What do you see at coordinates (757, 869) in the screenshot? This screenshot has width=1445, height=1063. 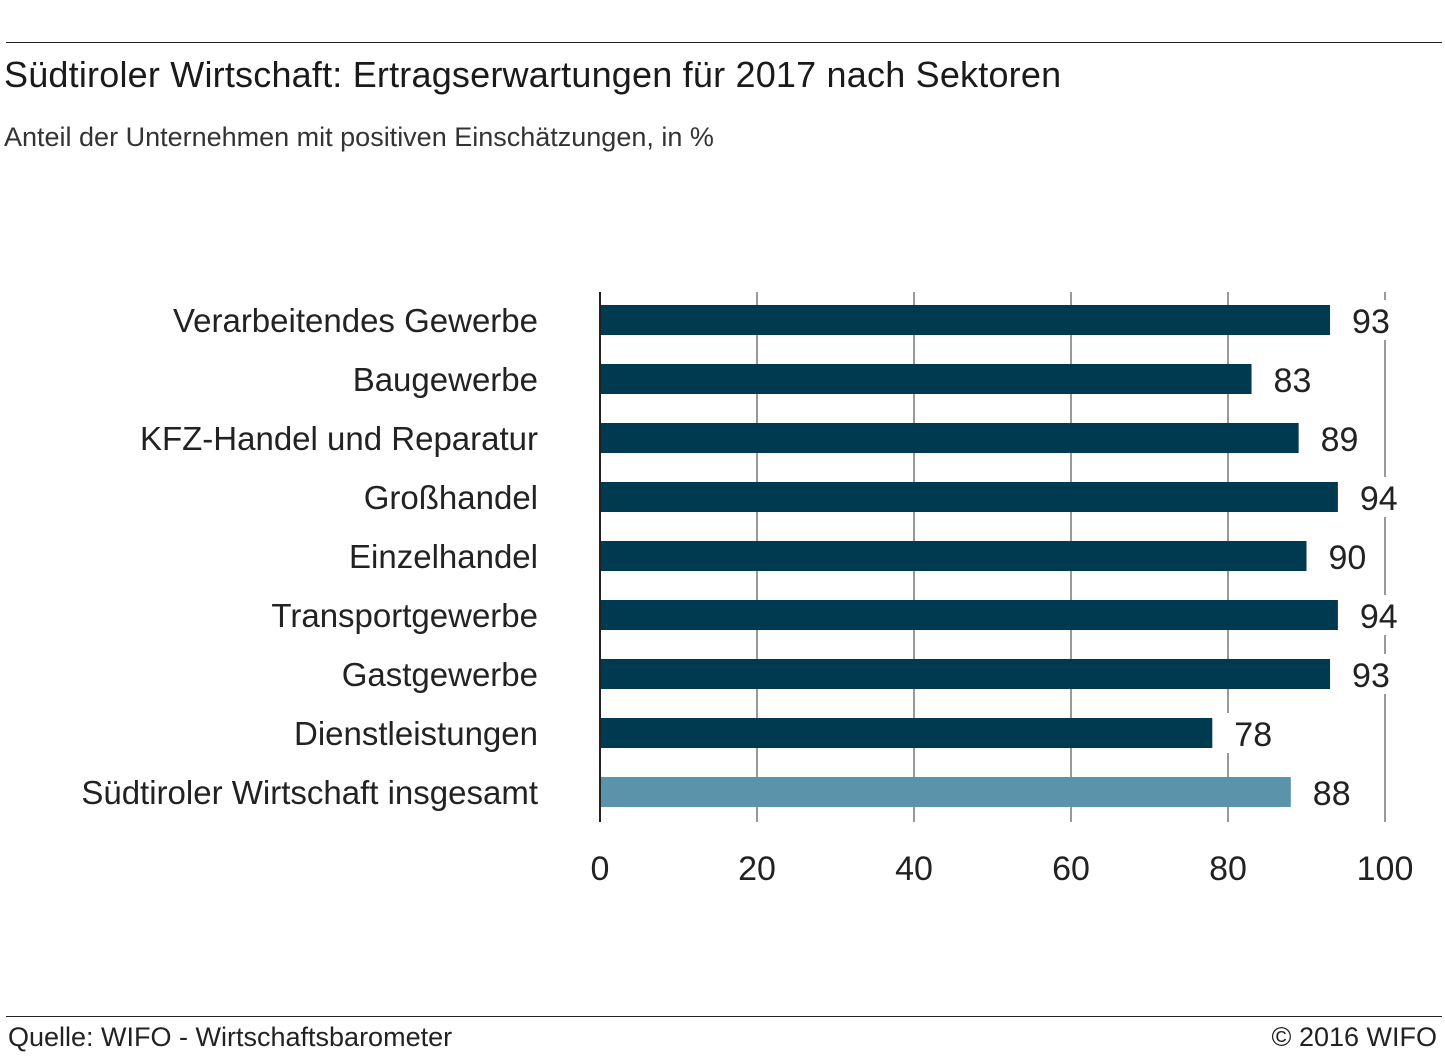 I see `x-tick-label: 20` at bounding box center [757, 869].